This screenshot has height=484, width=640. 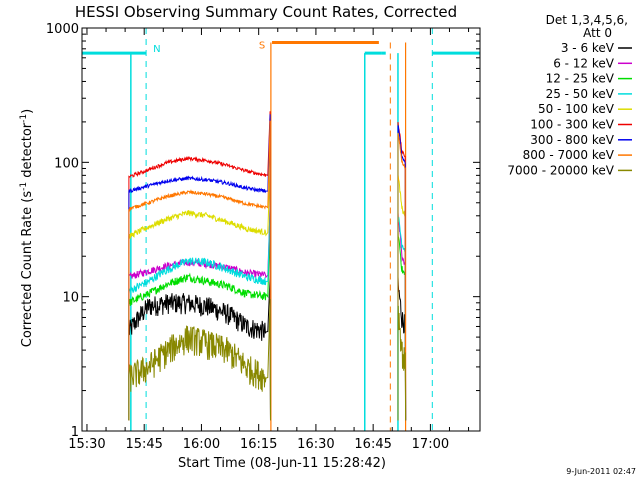 What do you see at coordinates (588, 48) in the screenshot?
I see `legend-label: 3 - 6 keV` at bounding box center [588, 48].